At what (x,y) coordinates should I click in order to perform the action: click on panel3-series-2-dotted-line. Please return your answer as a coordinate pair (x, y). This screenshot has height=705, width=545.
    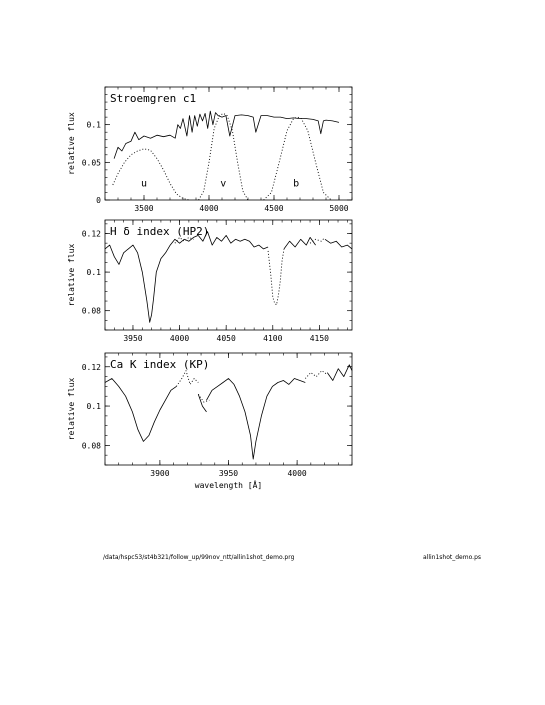
    Looking at the image, I should click on (187, 378).